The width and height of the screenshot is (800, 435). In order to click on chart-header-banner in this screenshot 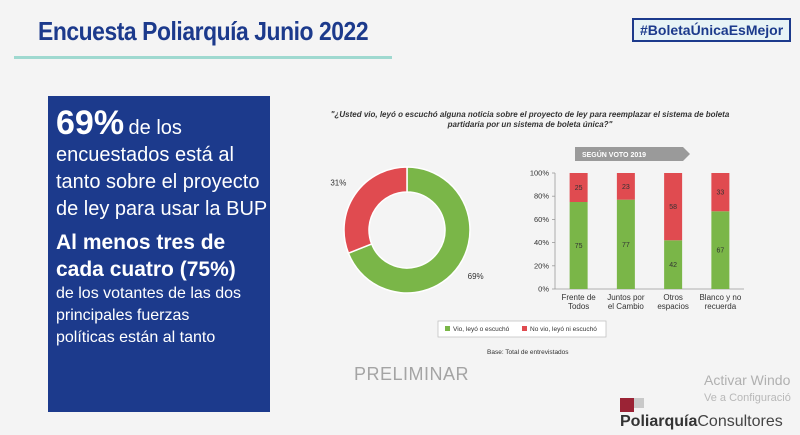, I will do `click(632, 154)`.